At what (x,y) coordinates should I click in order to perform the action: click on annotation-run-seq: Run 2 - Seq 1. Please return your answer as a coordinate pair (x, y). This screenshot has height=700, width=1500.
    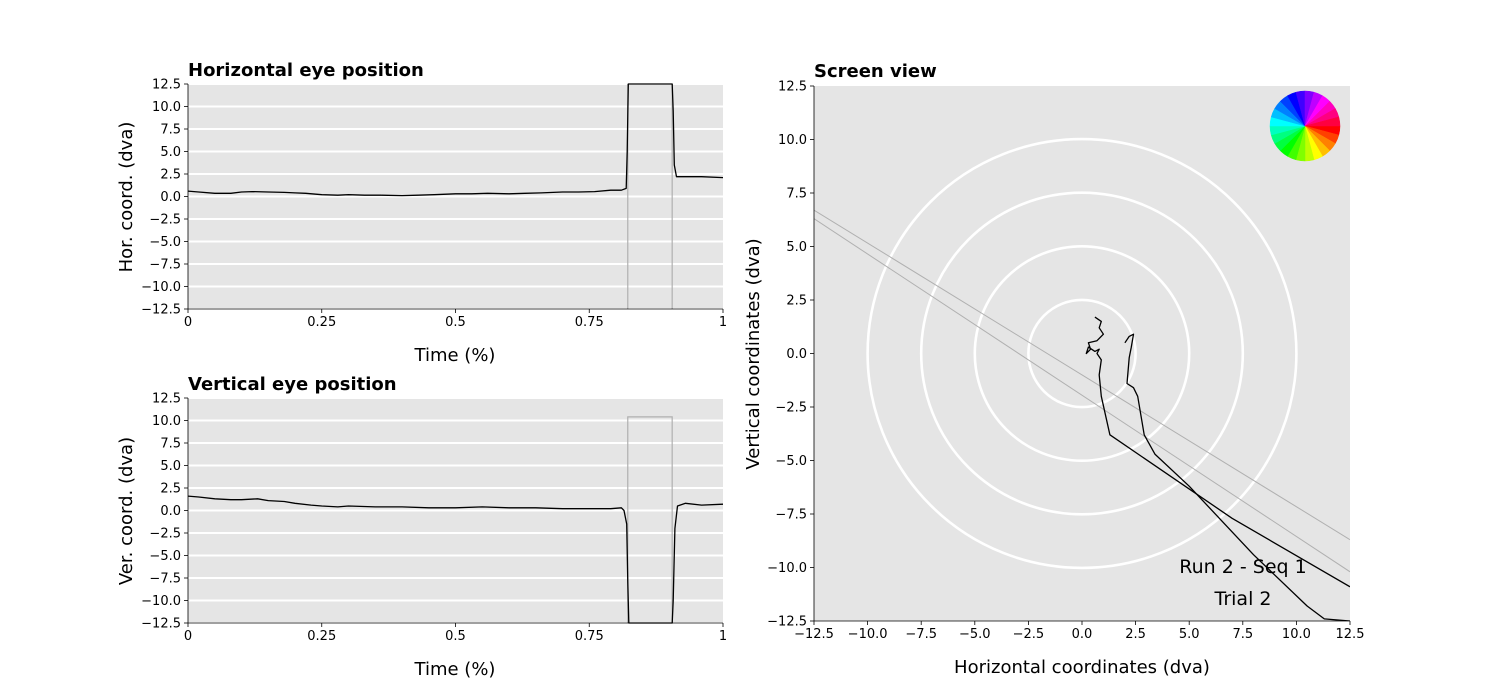
    Looking at the image, I should click on (1242, 567).